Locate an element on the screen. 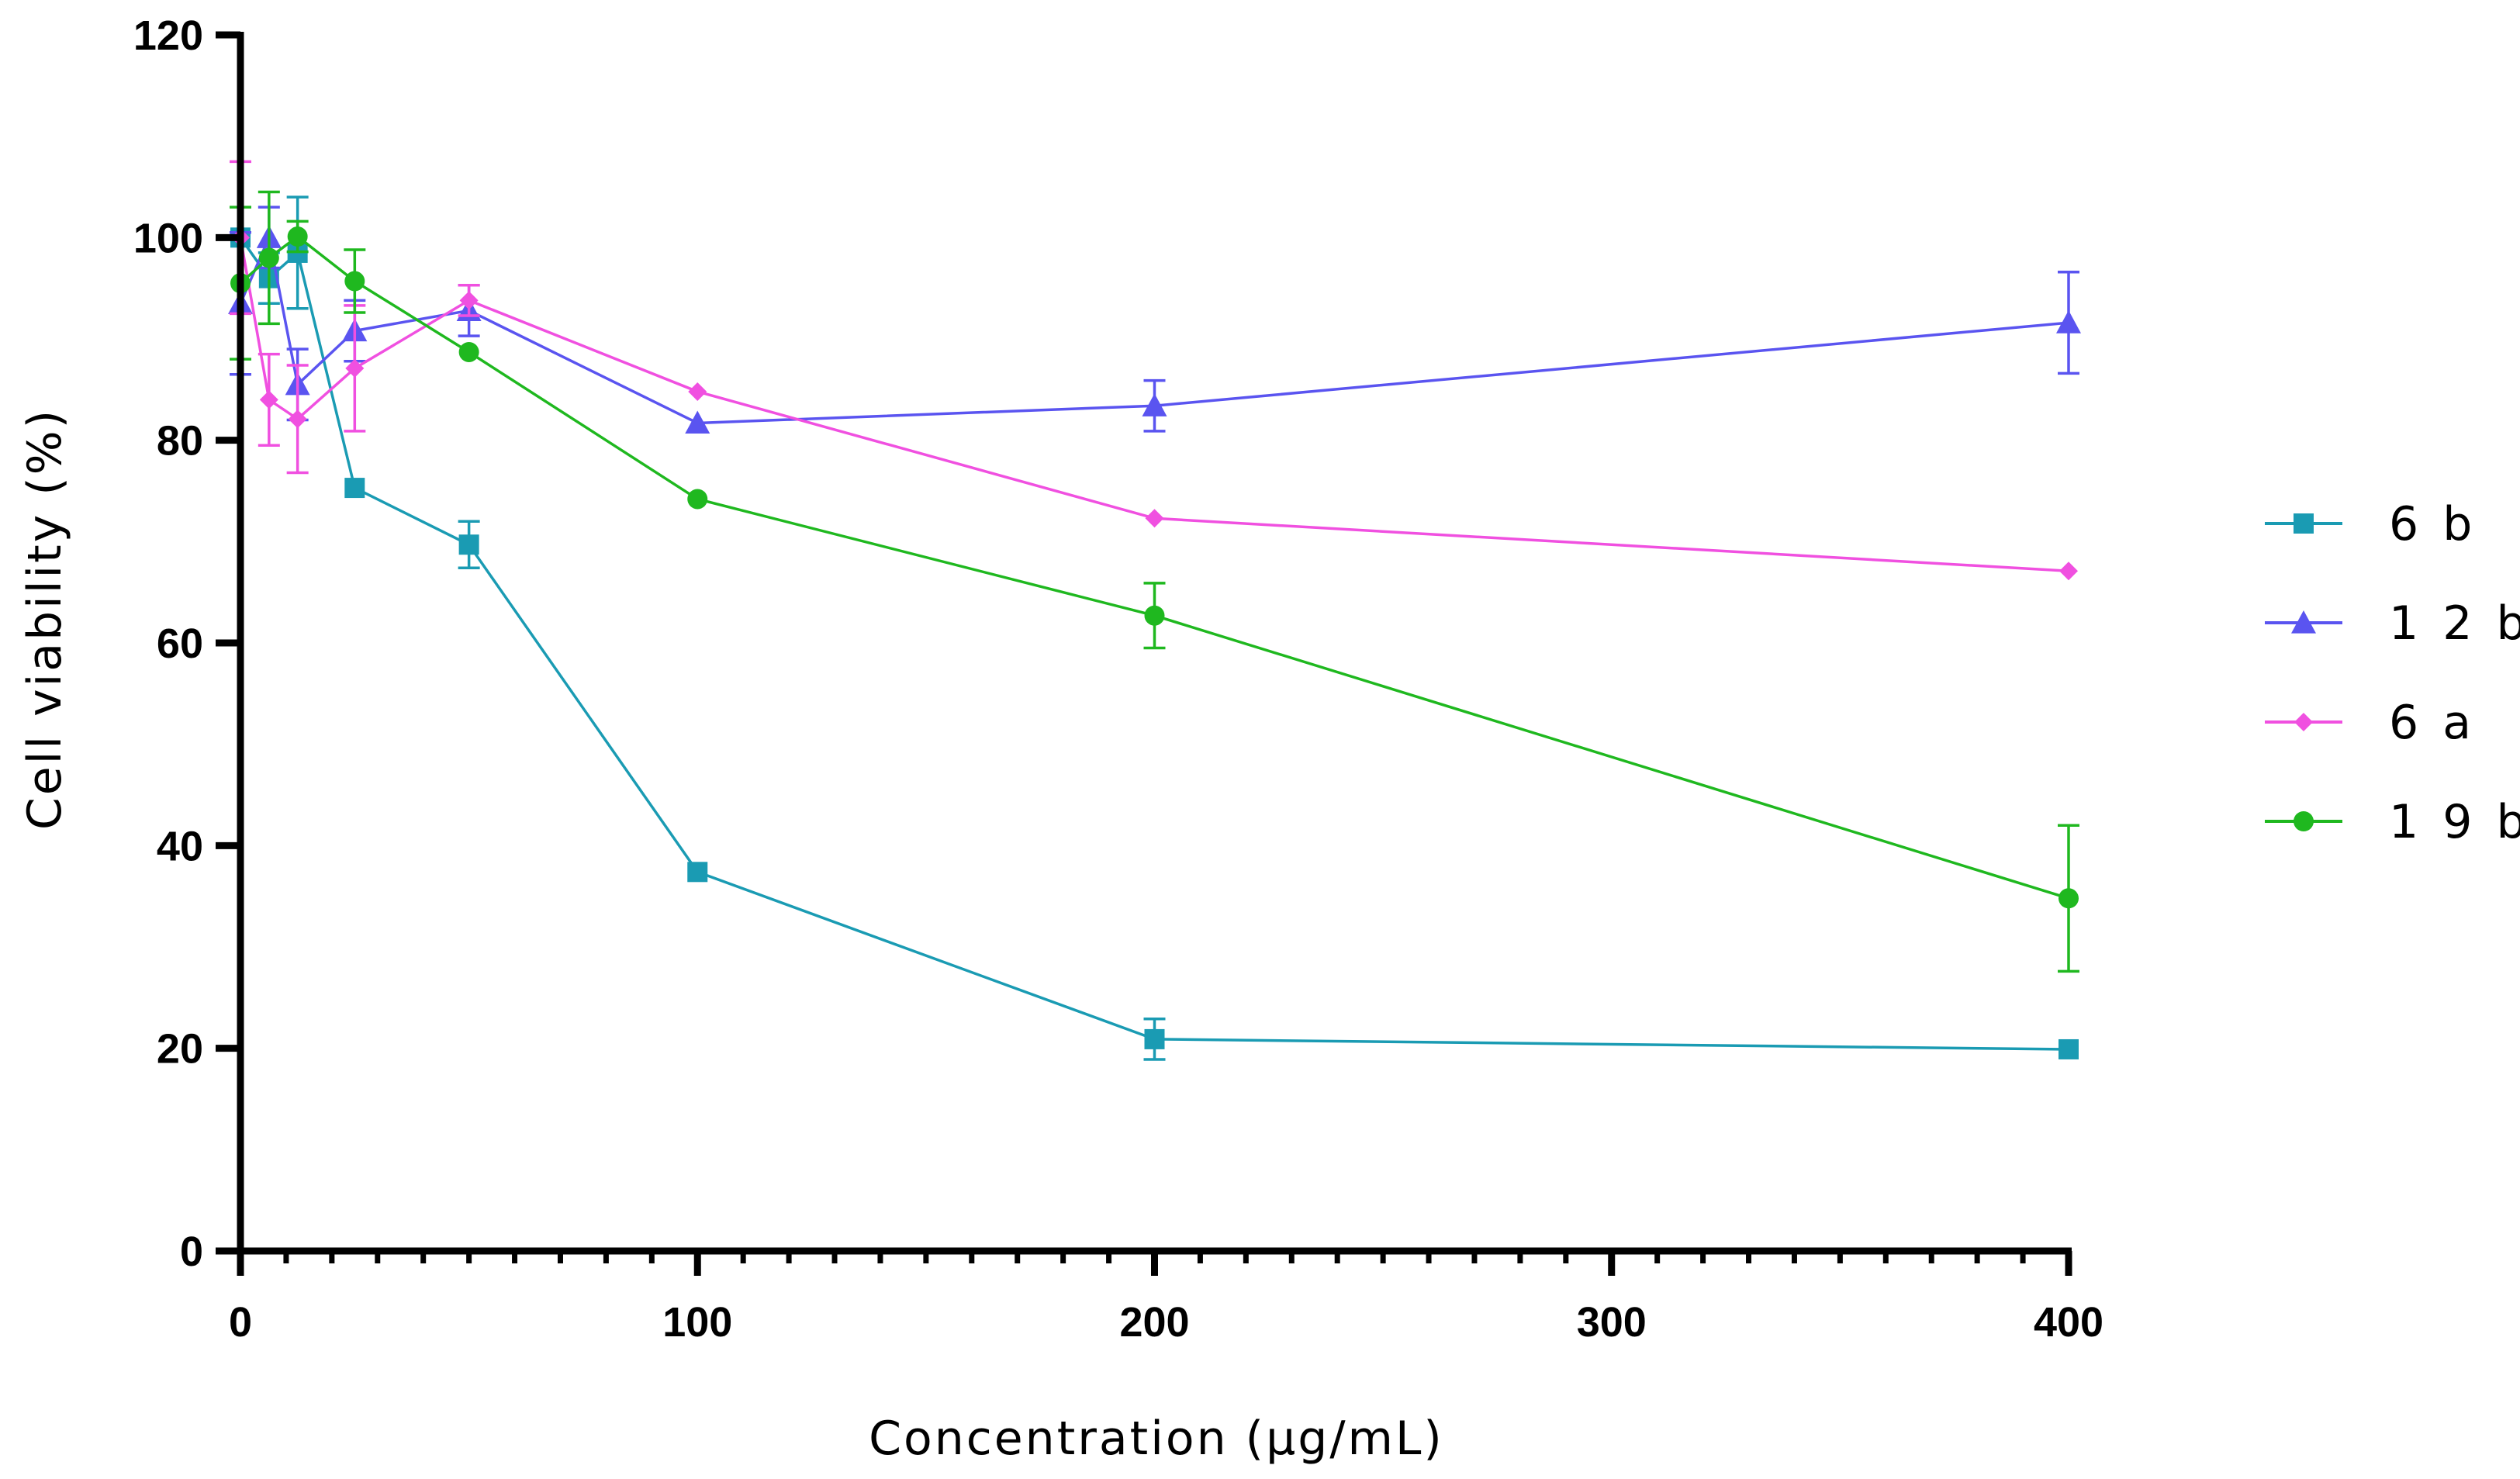 The image size is (2520, 1479). legend-item-4: 1 9 b is located at coordinates (2392, 822).